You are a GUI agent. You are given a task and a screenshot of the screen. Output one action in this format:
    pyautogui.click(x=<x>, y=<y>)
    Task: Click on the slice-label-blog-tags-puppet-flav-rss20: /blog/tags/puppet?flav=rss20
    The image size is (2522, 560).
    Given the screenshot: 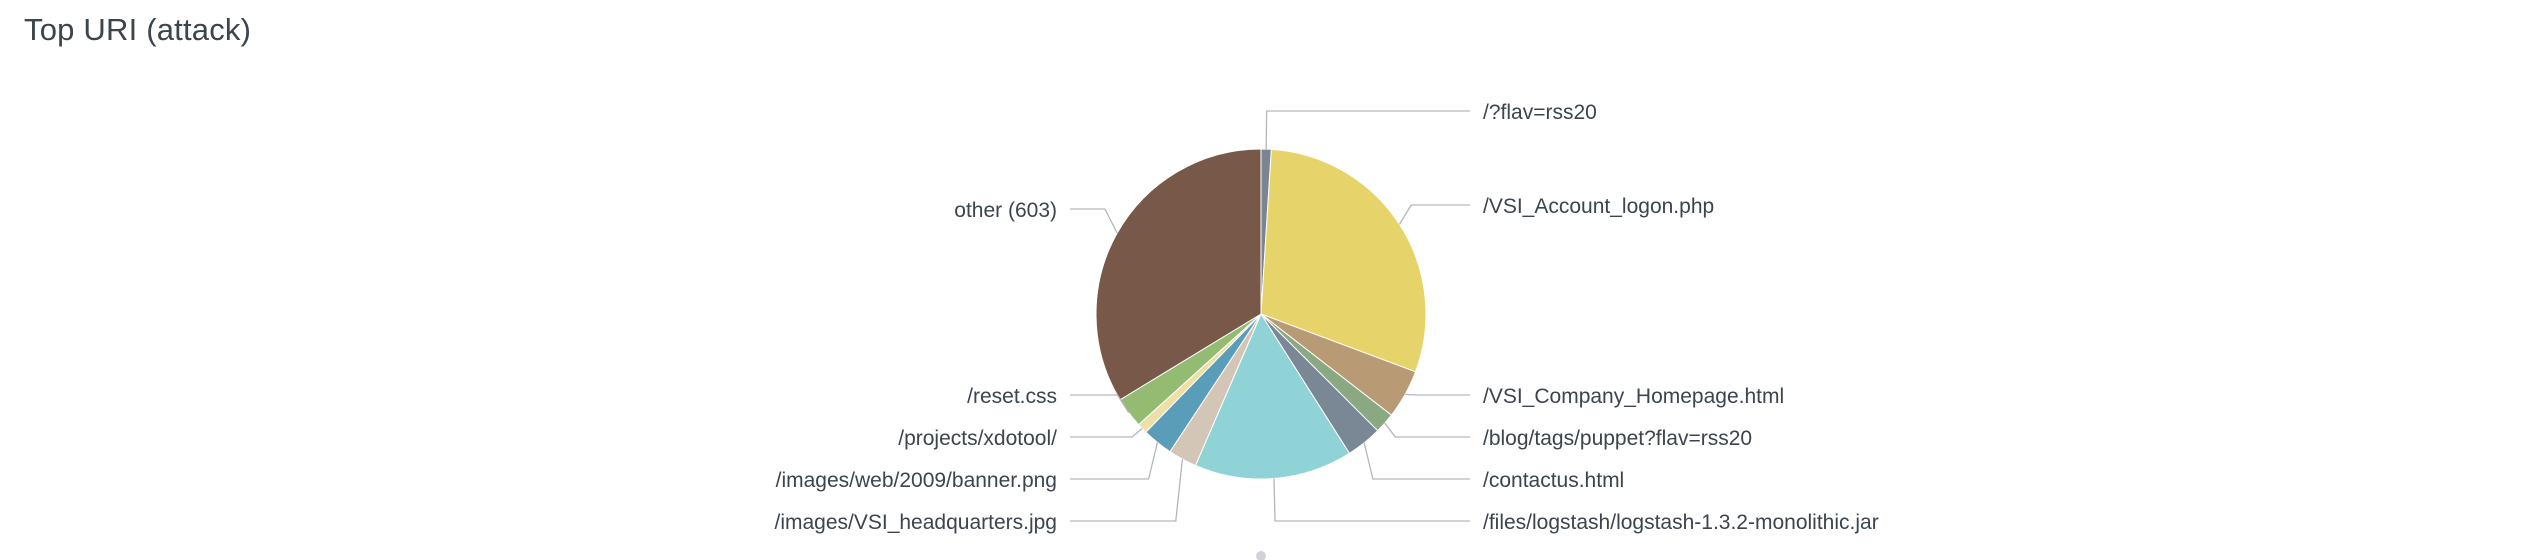 What is the action you would take?
    pyautogui.click(x=1617, y=438)
    